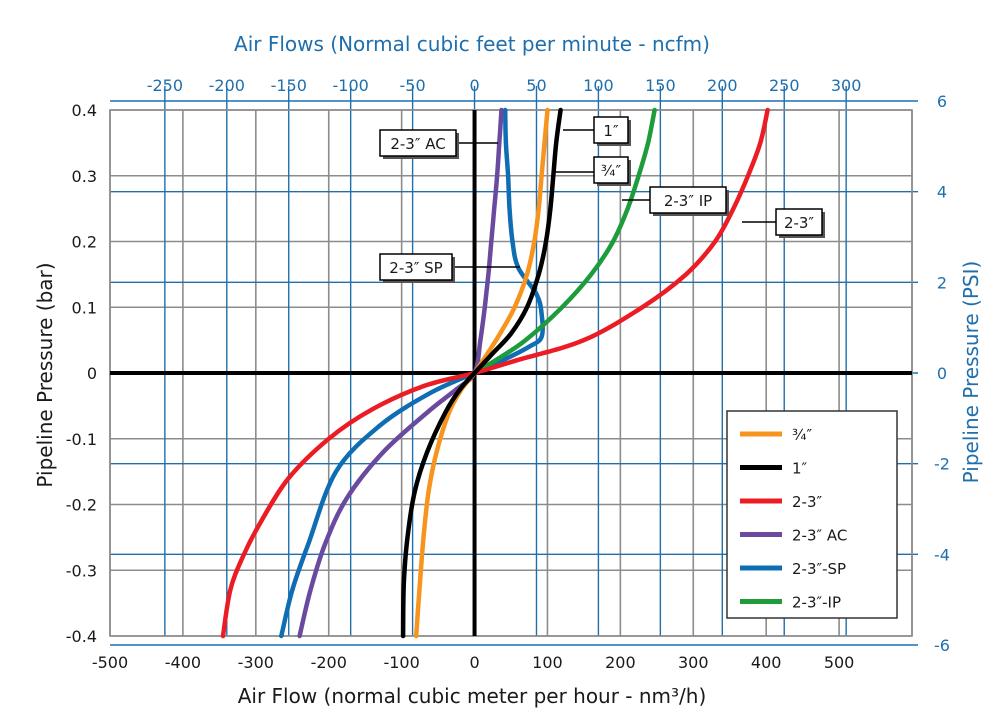 Image resolution: width=1000 pixels, height=723 pixels. What do you see at coordinates (800, 469) in the screenshot?
I see `legend-label: 1″` at bounding box center [800, 469].